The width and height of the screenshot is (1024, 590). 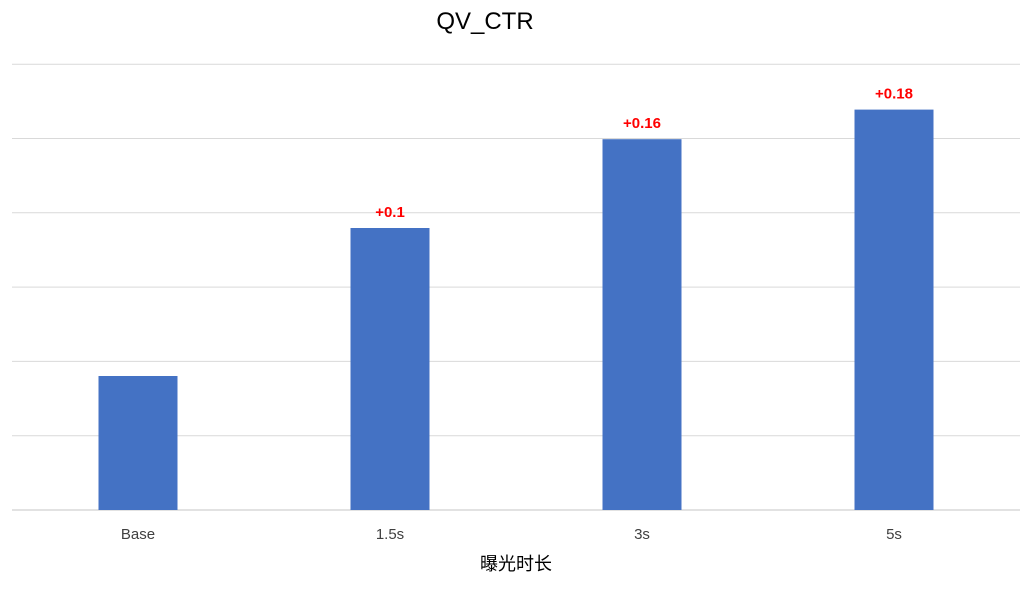 What do you see at coordinates (642, 534) in the screenshot?
I see `category-label-3s: 3s` at bounding box center [642, 534].